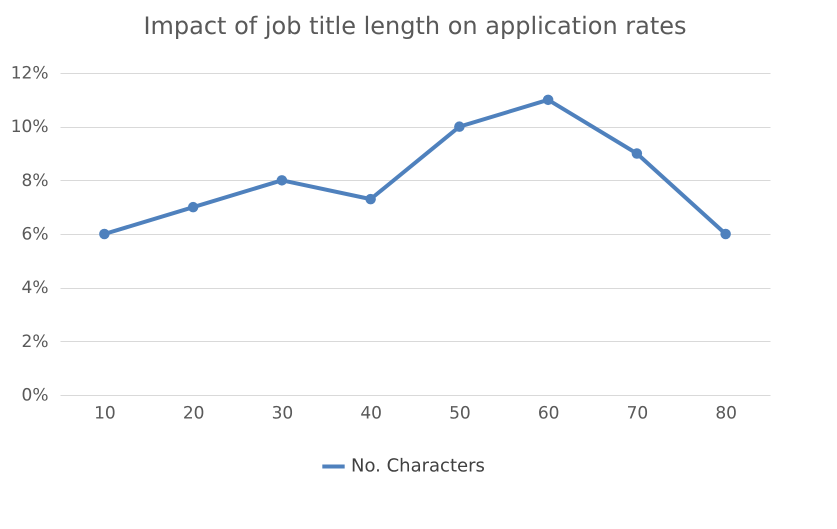  What do you see at coordinates (726, 414) in the screenshot?
I see `x-tick-label: 80` at bounding box center [726, 414].